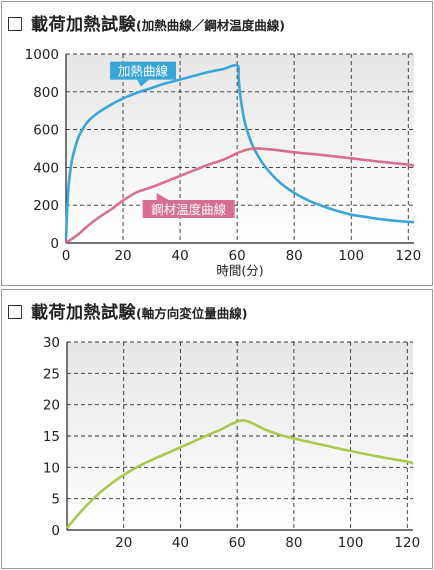  I want to click on chart-title: 載荷加熱試験 (軸方向変位量曲線), so click(127, 310).